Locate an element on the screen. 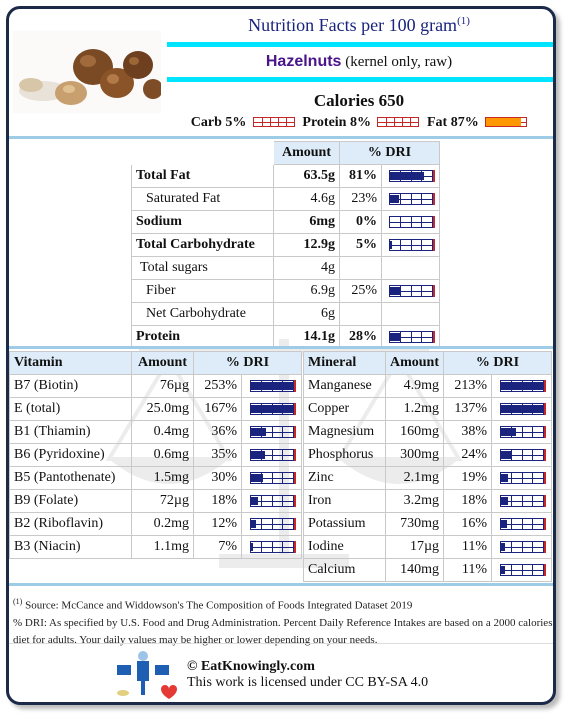 The width and height of the screenshot is (572, 717). nutrient-dri: 167% is located at coordinates (217, 409).